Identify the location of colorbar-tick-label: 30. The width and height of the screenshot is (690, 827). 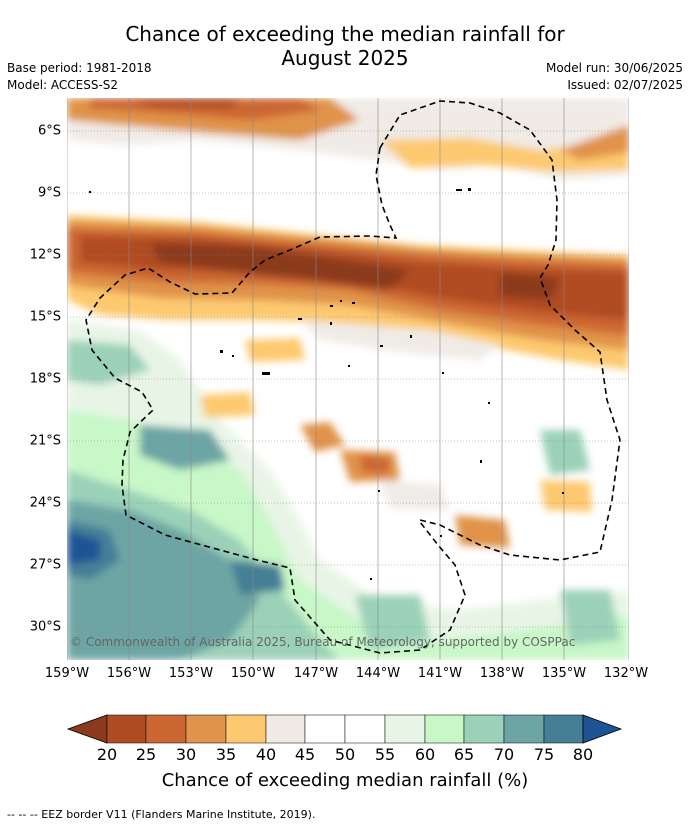
(186, 754).